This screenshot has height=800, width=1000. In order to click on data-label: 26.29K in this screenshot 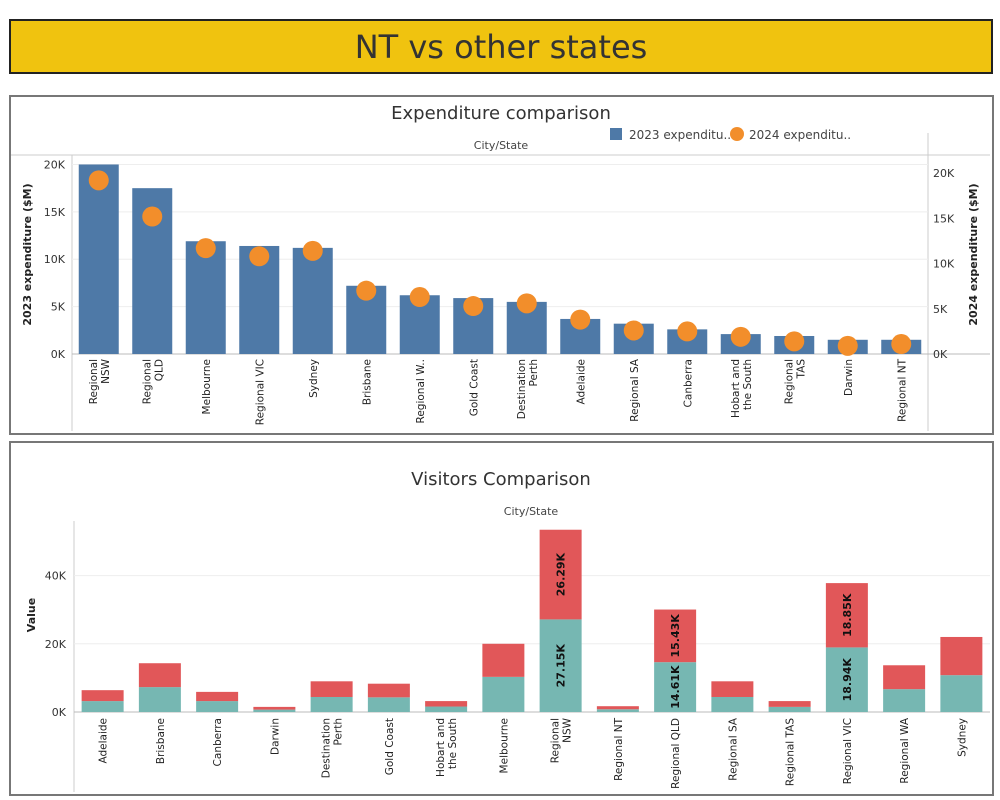, I will do `click(561, 574)`.